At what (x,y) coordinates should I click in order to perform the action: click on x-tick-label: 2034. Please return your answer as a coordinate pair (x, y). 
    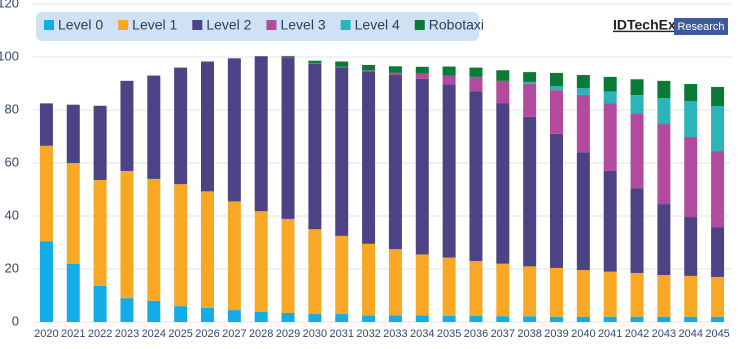
    Looking at the image, I should click on (422, 334).